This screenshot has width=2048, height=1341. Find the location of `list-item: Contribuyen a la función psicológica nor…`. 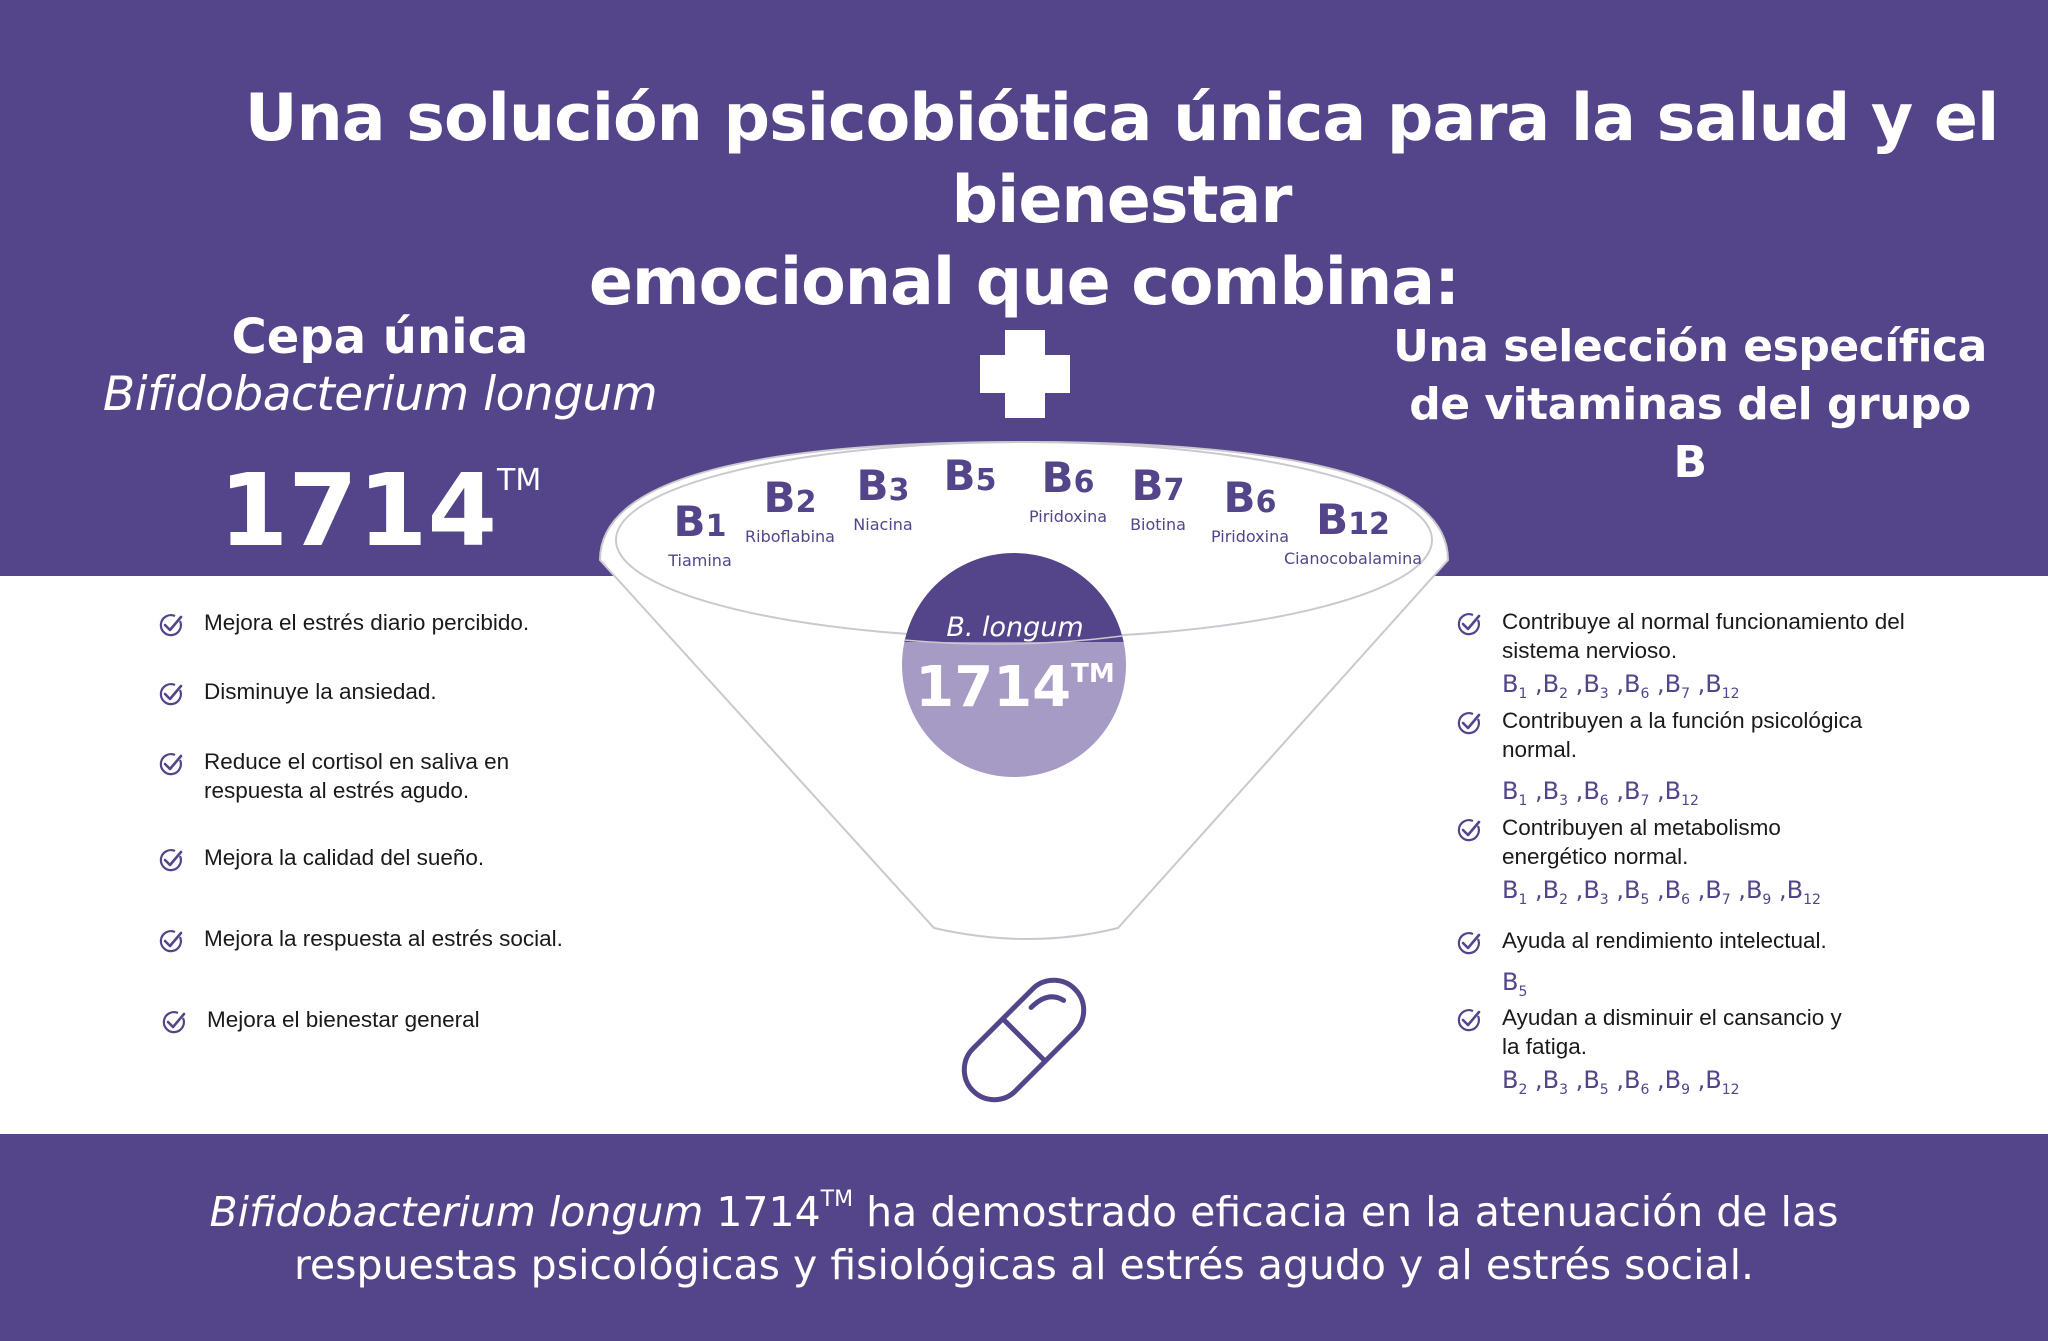

list-item: Contribuyen a la función psicológica nor… is located at coordinates (1696, 761).